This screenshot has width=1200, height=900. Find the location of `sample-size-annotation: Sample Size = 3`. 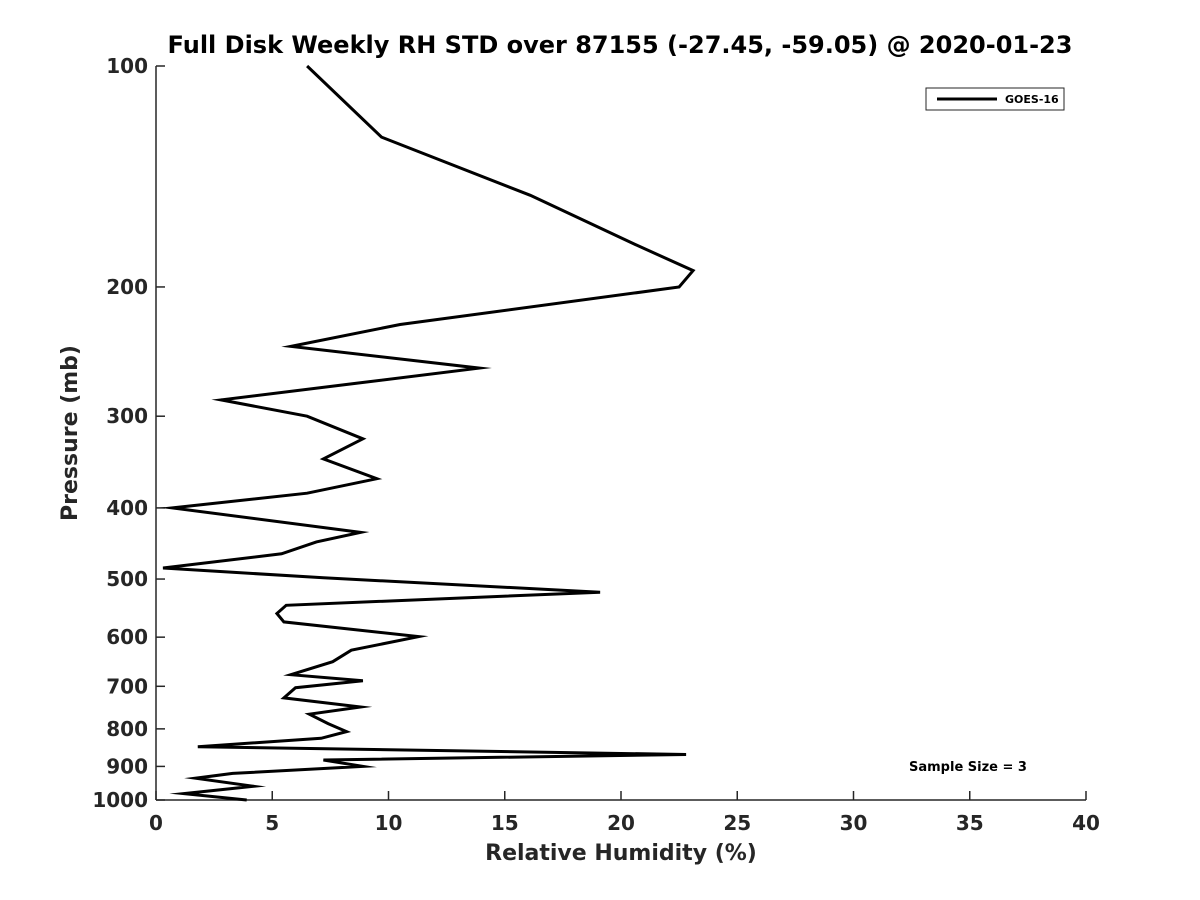

sample-size-annotation: Sample Size = 3 is located at coordinates (968, 767).